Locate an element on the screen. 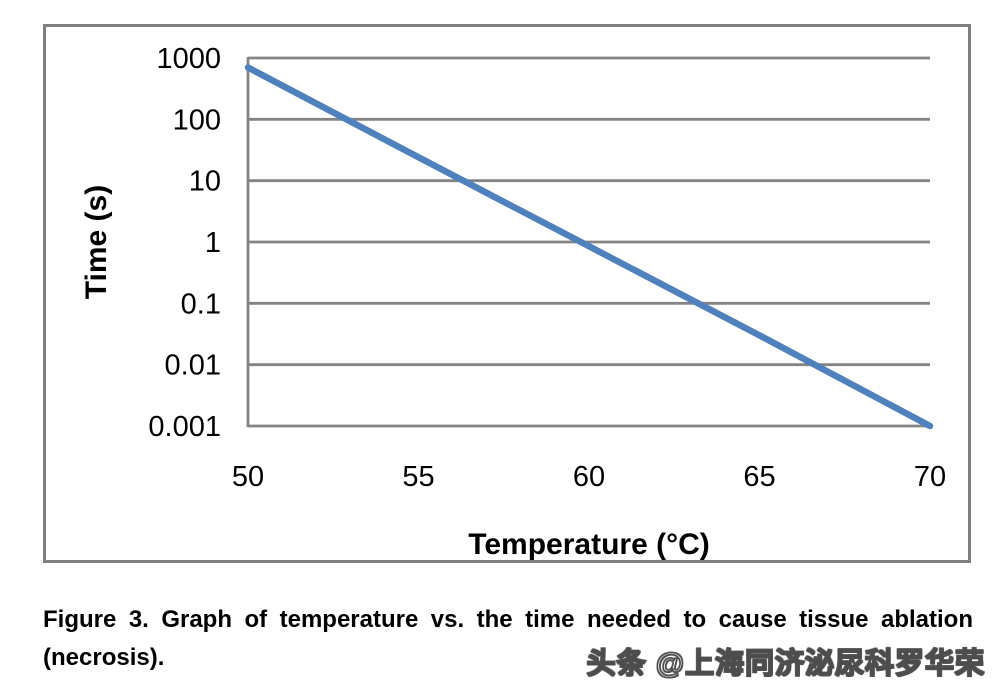 This screenshot has height=687, width=993. y-axis-title: Time (s) is located at coordinates (96, 242).